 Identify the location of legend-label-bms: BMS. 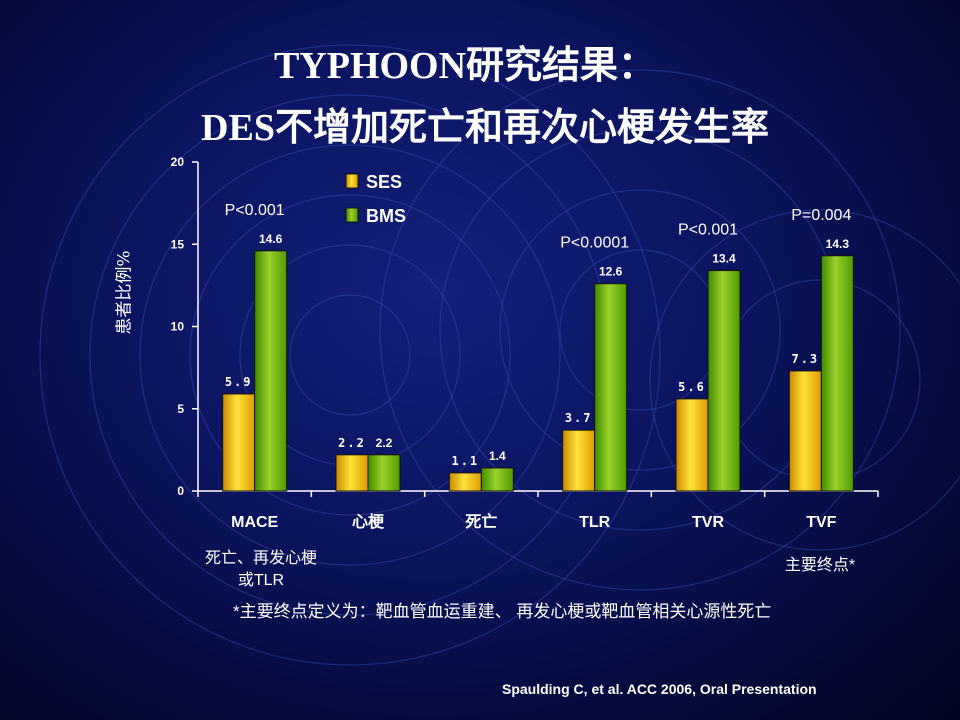
(386, 216).